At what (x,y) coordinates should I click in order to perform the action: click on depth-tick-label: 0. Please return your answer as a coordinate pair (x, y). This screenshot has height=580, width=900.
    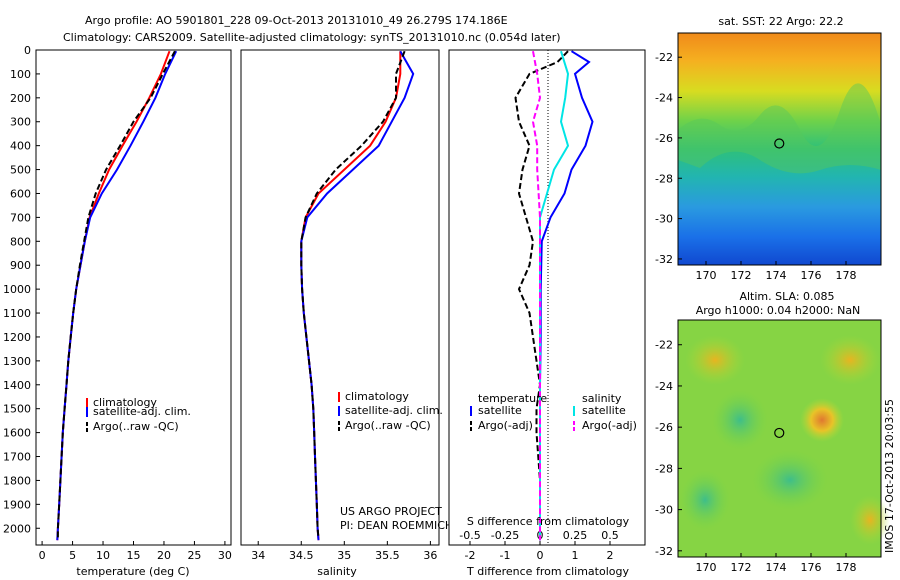
    Looking at the image, I should click on (27, 50).